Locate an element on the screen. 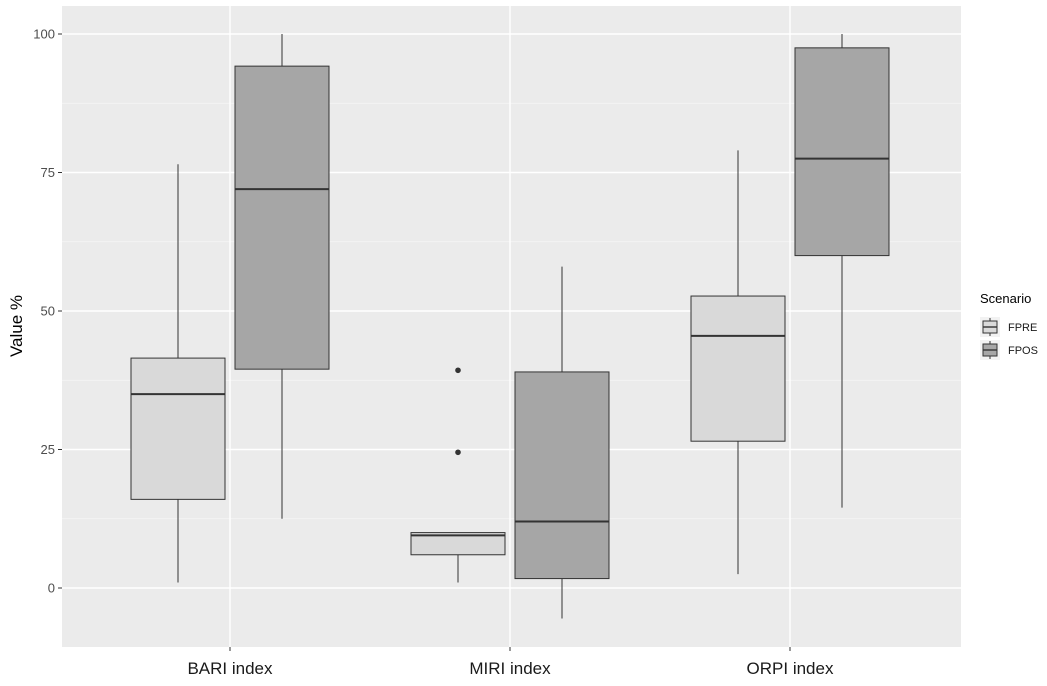  y-tick-label: 75 is located at coordinates (48, 172).